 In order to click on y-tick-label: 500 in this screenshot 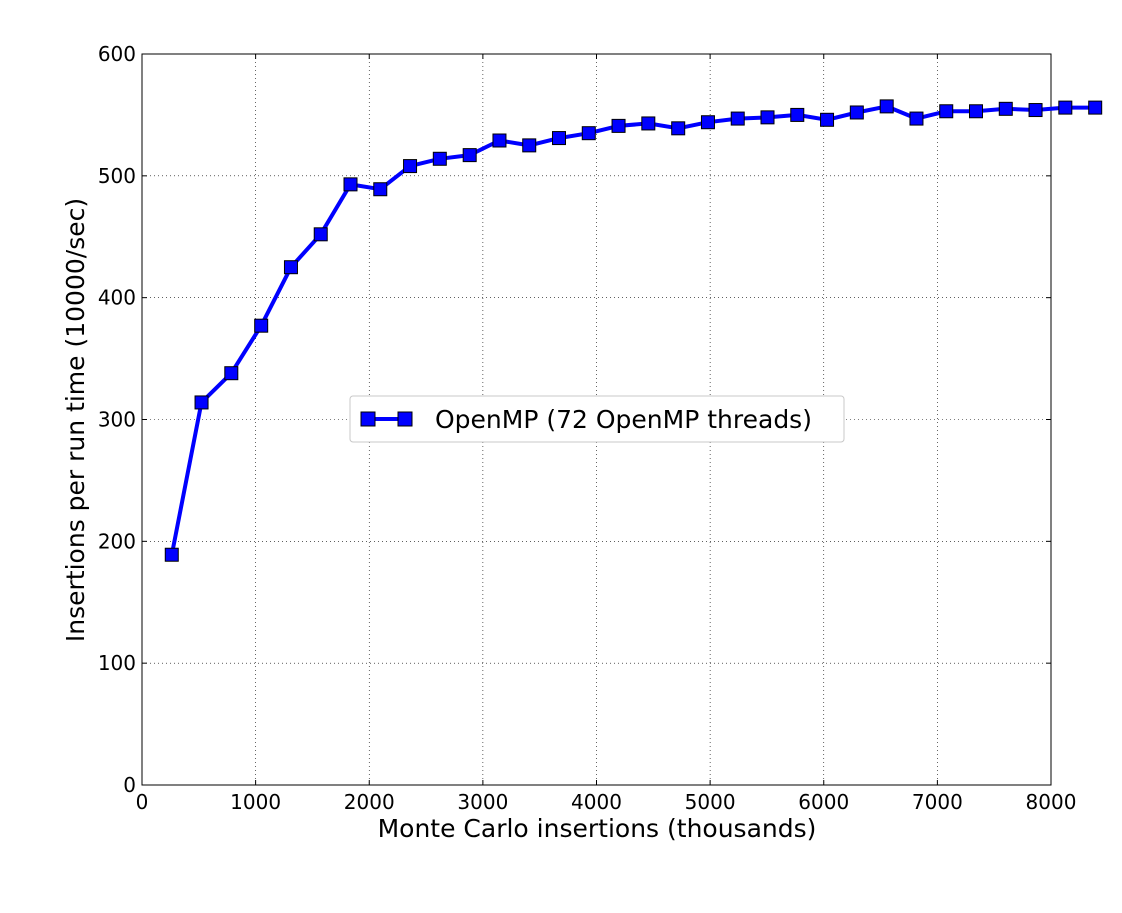, I will do `click(117, 176)`.